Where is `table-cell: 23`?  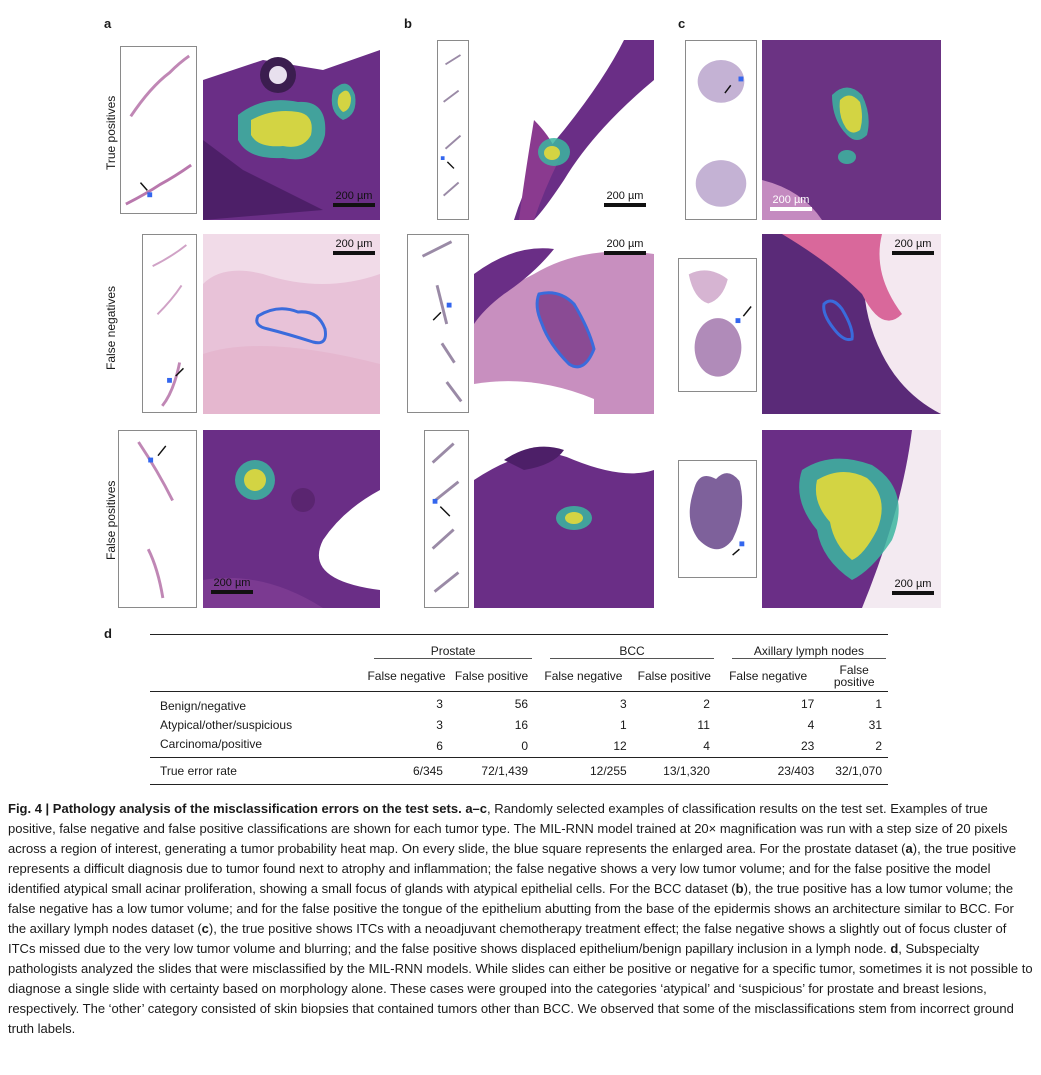 table-cell: 23 is located at coordinates (768, 746).